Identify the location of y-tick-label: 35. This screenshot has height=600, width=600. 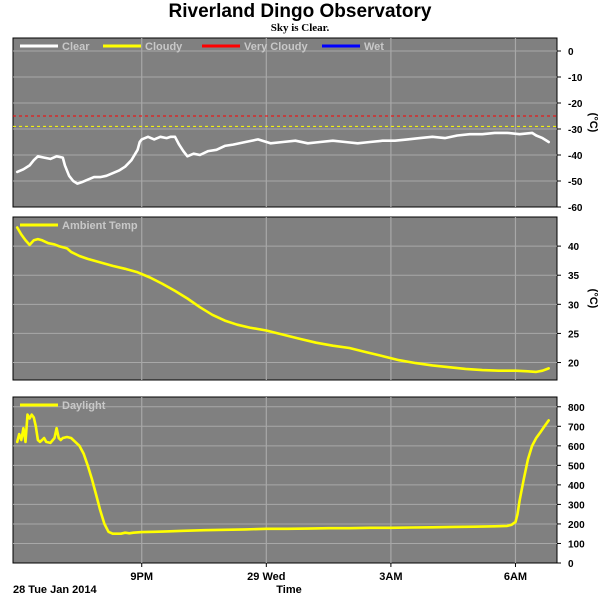
(574, 276).